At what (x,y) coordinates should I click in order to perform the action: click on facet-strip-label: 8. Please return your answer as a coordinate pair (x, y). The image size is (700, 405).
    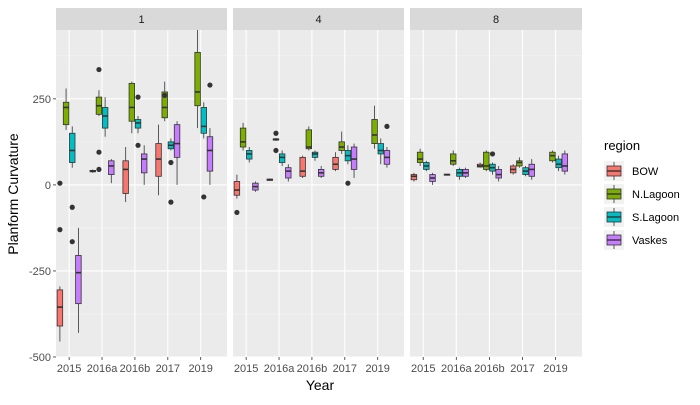
    Looking at the image, I should click on (496, 20).